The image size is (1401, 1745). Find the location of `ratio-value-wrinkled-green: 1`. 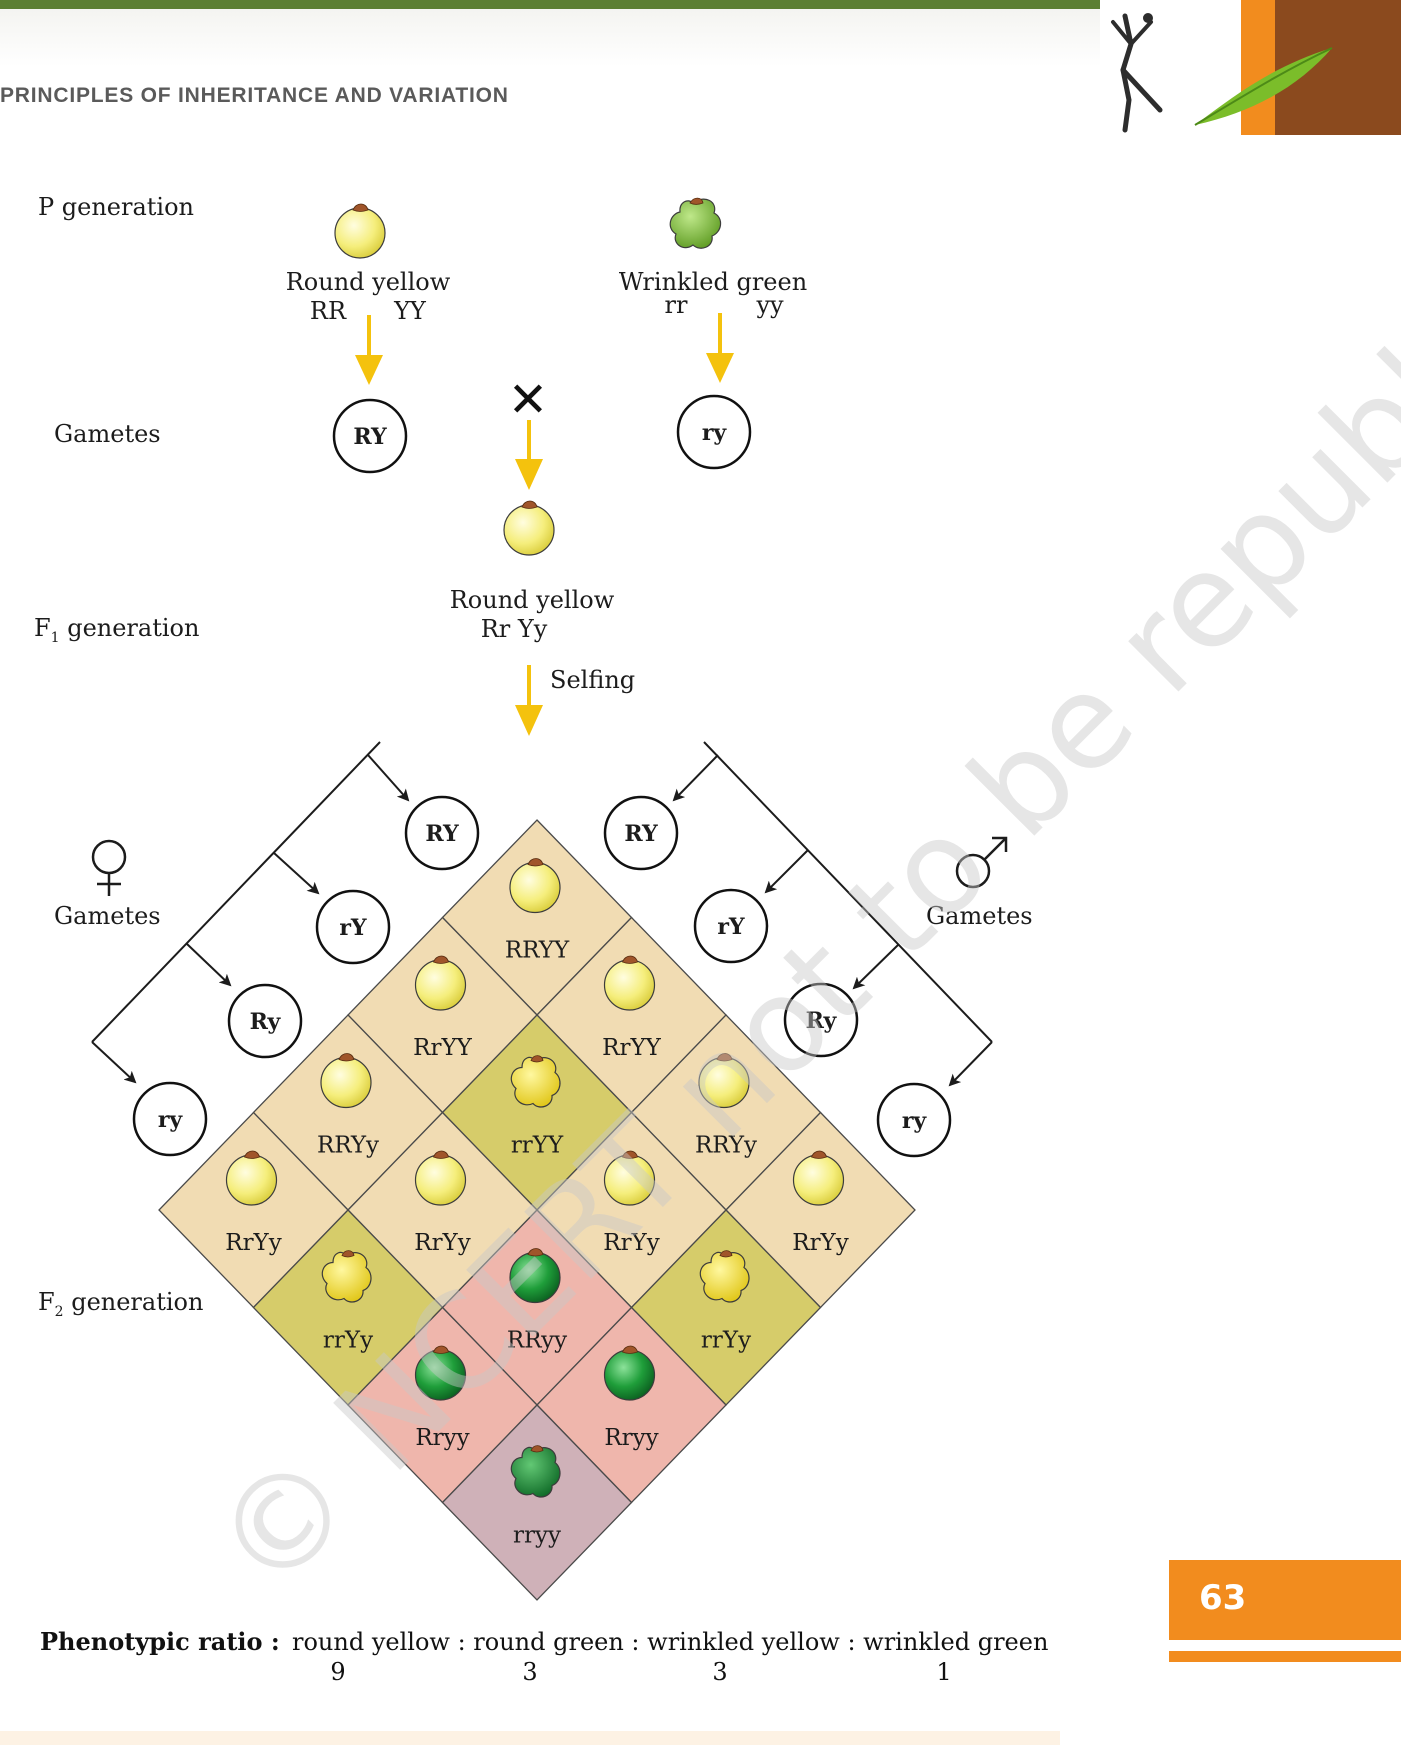

ratio-value-wrinkled-green: 1 is located at coordinates (943, 1672).